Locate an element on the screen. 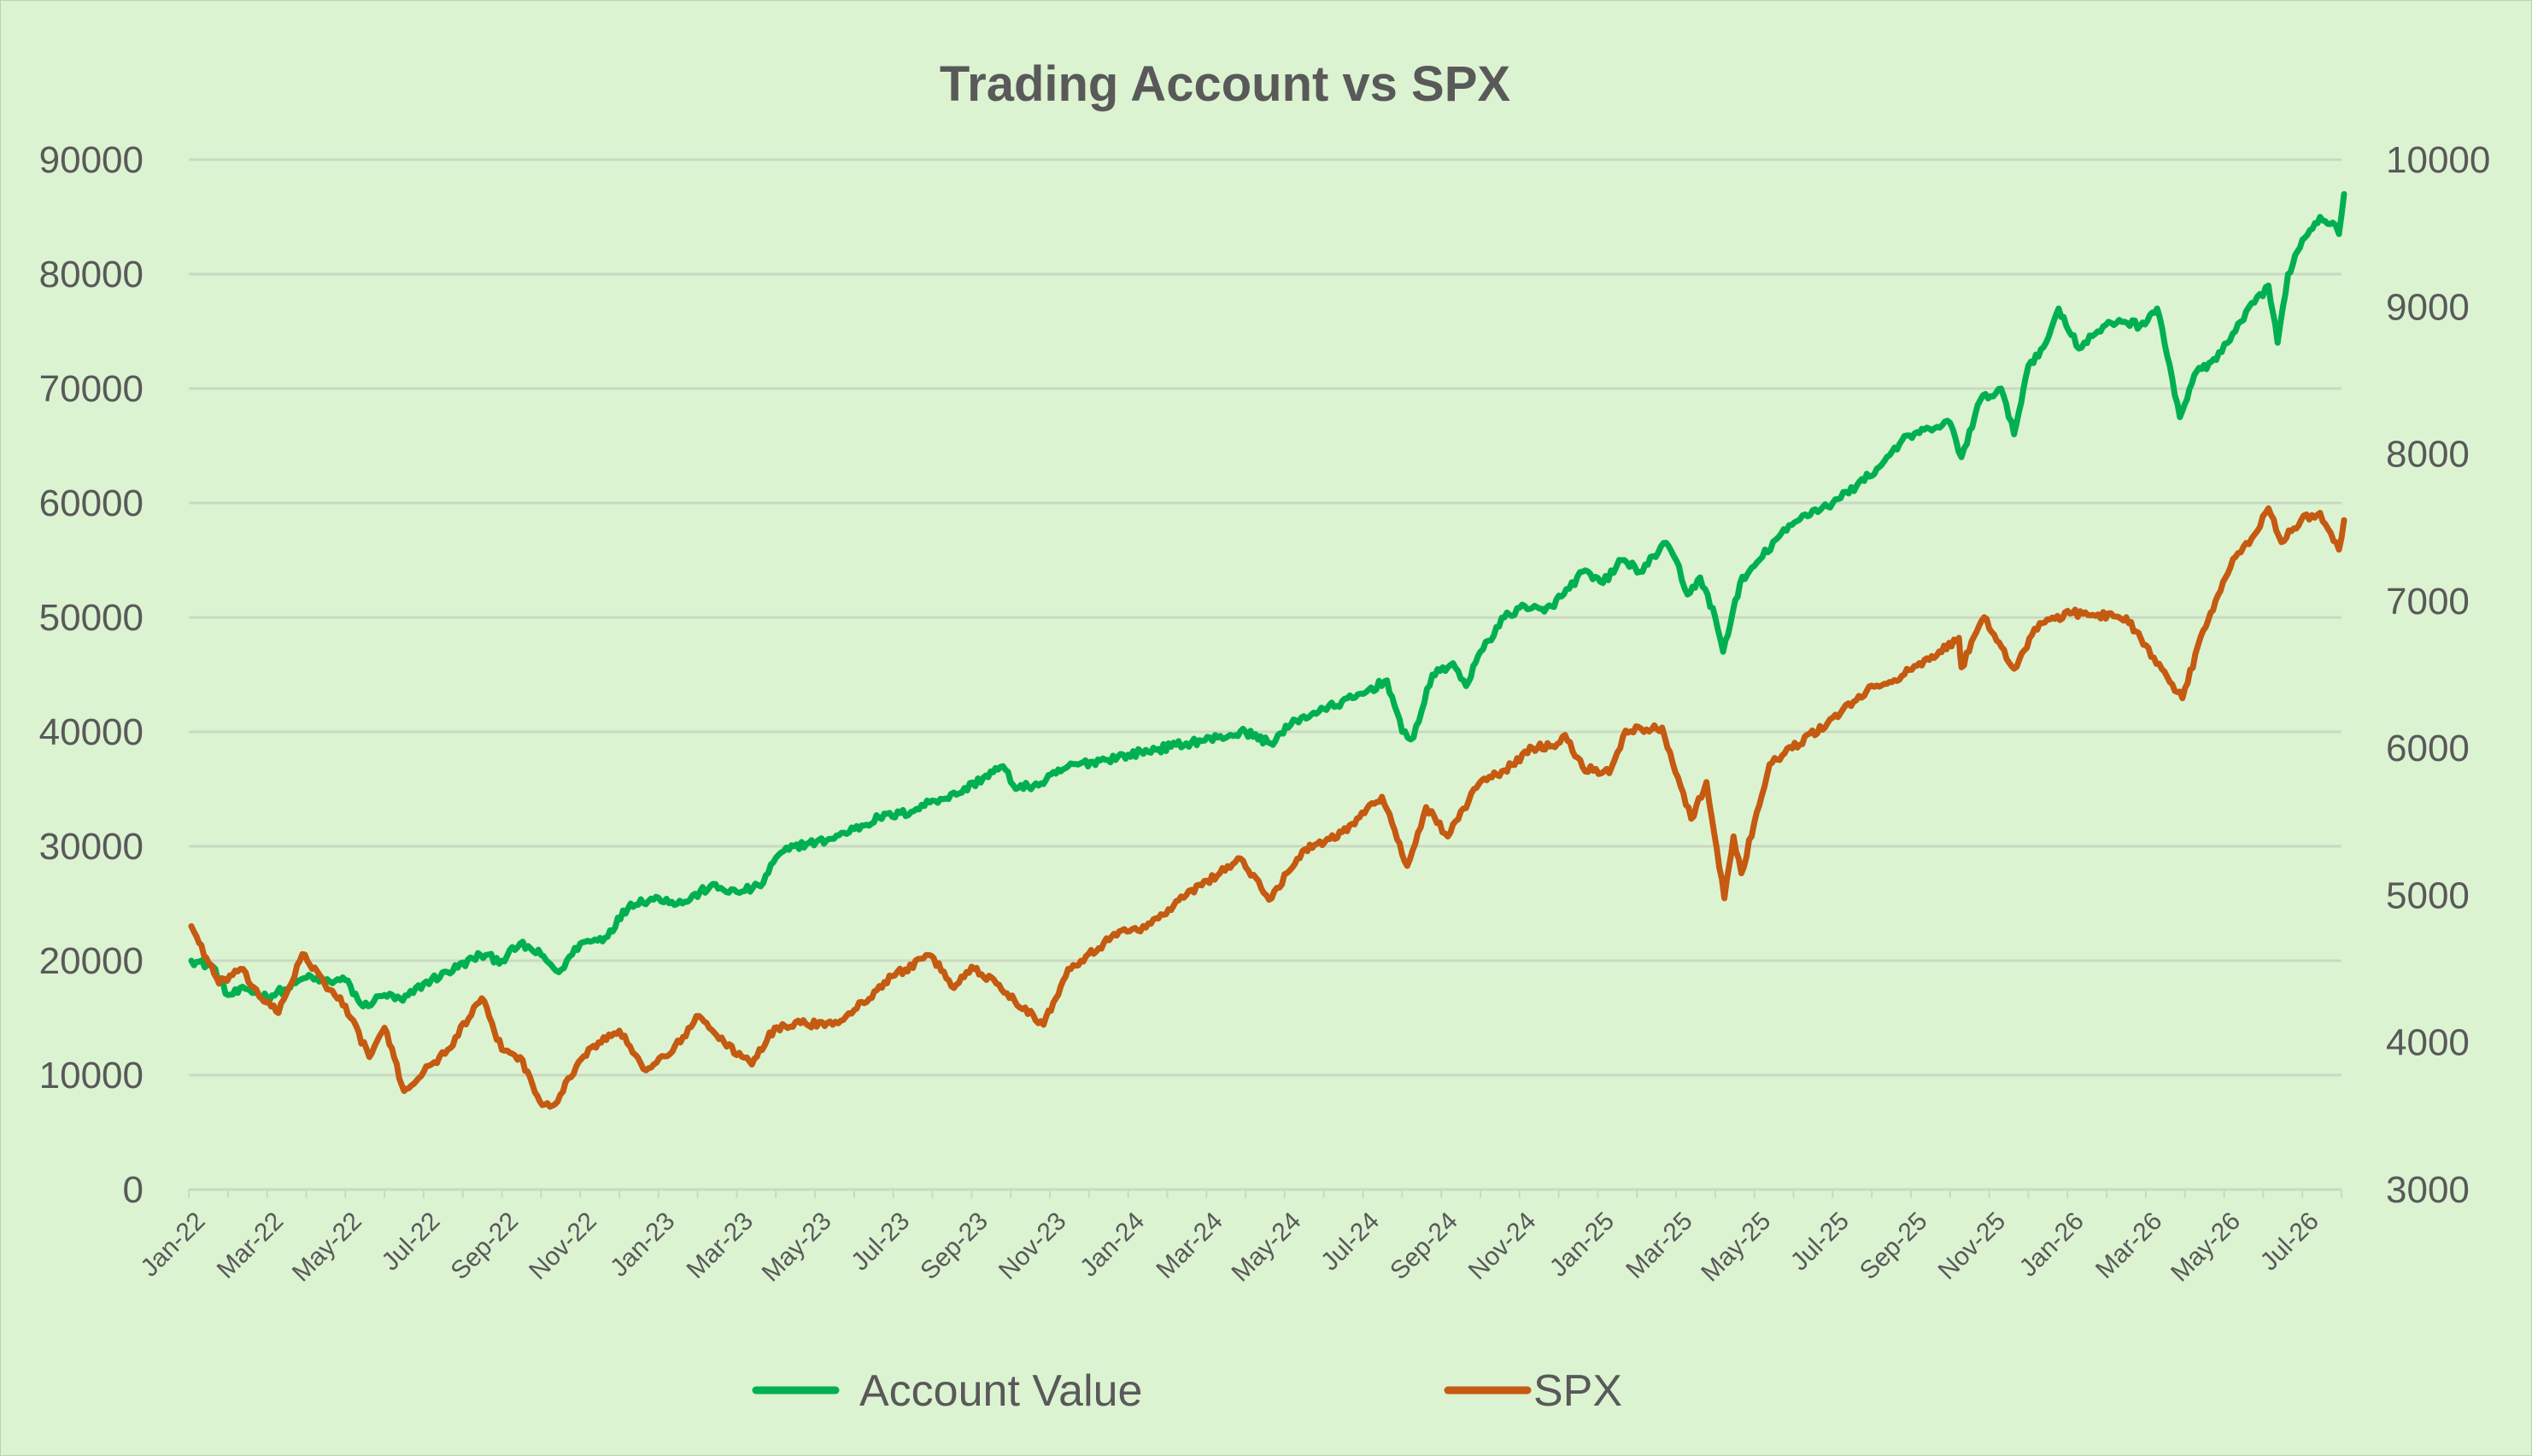 The image size is (2532, 1456). left-tick-label: 40000 is located at coordinates (91, 732).